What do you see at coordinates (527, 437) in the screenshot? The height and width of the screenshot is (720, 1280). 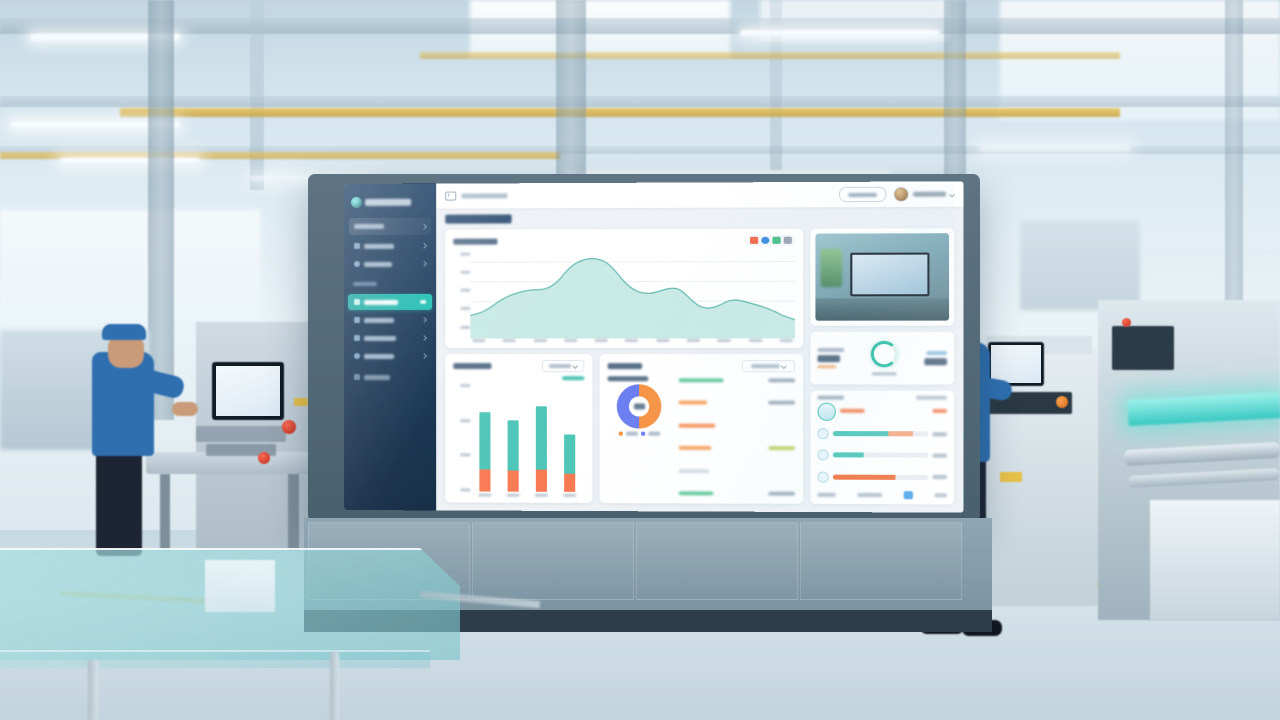 I see `bar-series` at bounding box center [527, 437].